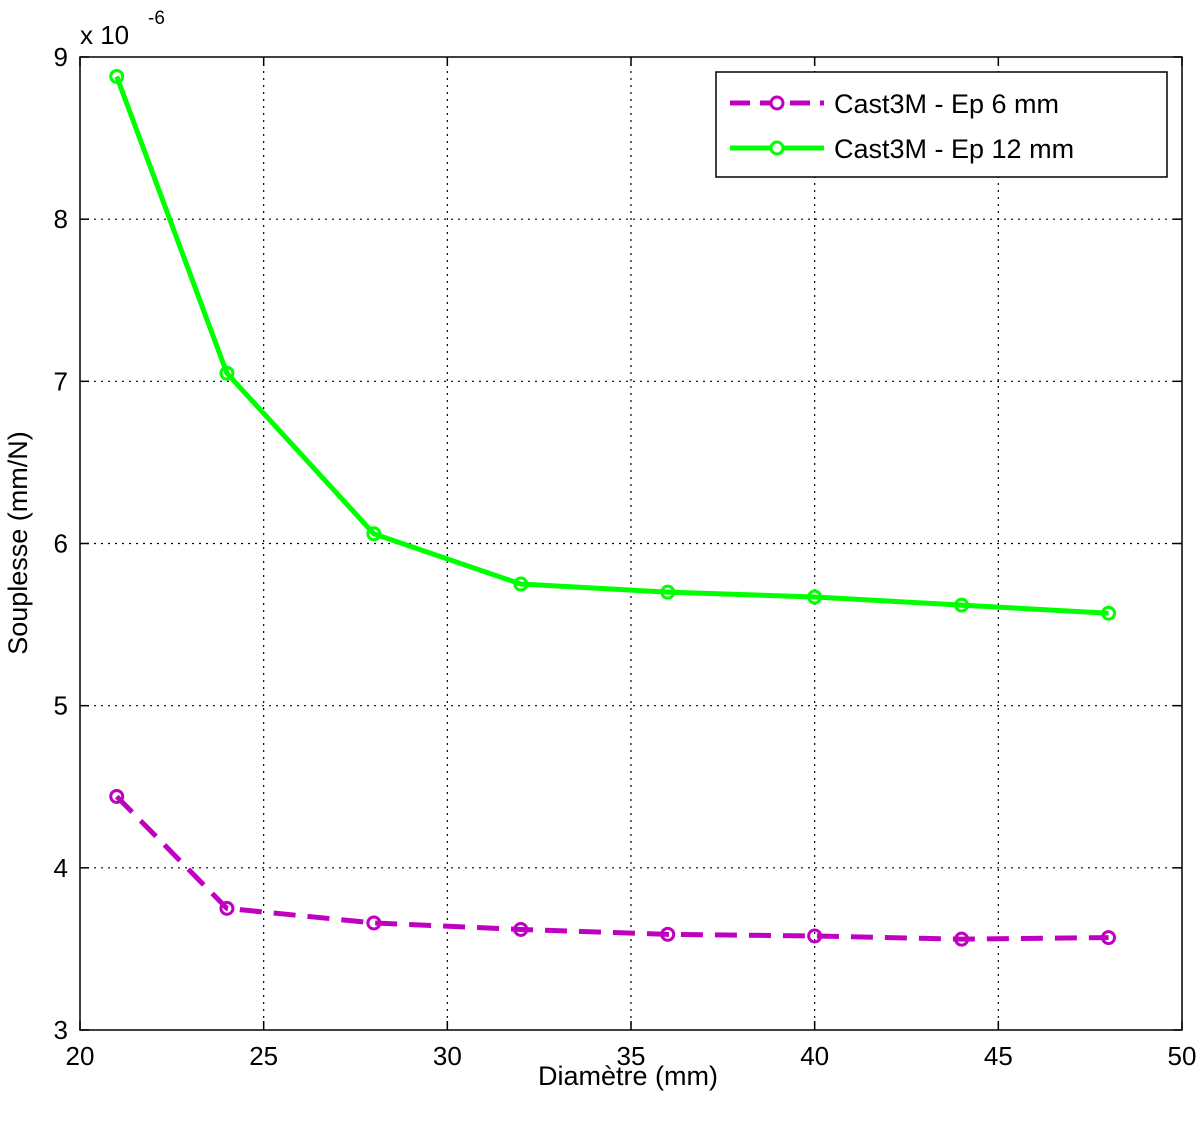 The width and height of the screenshot is (1200, 1122). What do you see at coordinates (814, 1056) in the screenshot?
I see `x-tick-label: 40` at bounding box center [814, 1056].